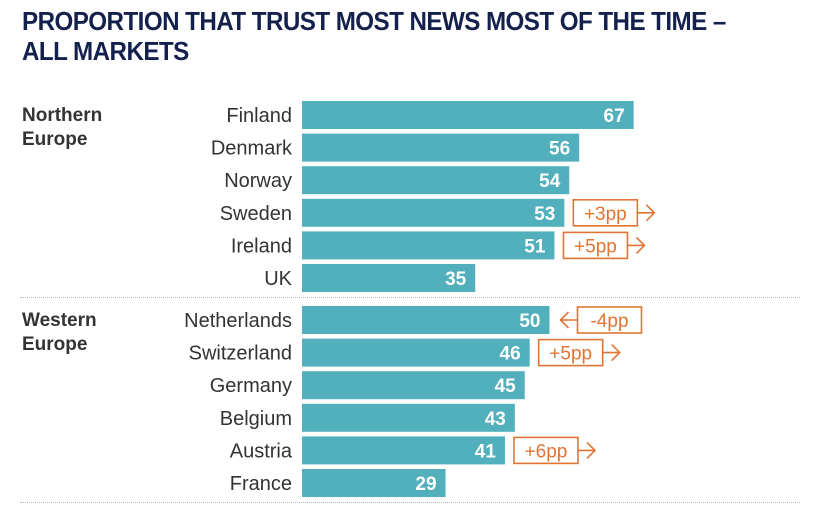  I want to click on category-label: Ireland, so click(261, 246).